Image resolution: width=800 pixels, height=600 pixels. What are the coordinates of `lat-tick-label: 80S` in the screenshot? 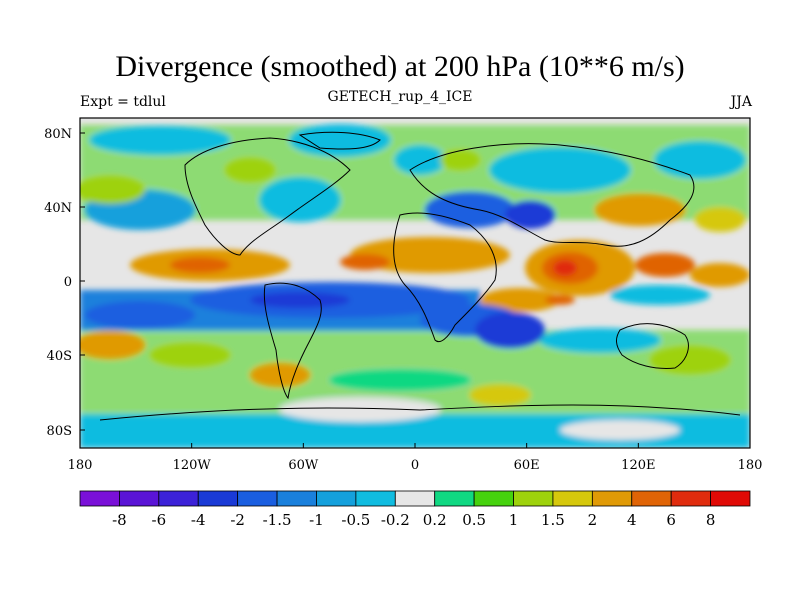 It's located at (59, 431).